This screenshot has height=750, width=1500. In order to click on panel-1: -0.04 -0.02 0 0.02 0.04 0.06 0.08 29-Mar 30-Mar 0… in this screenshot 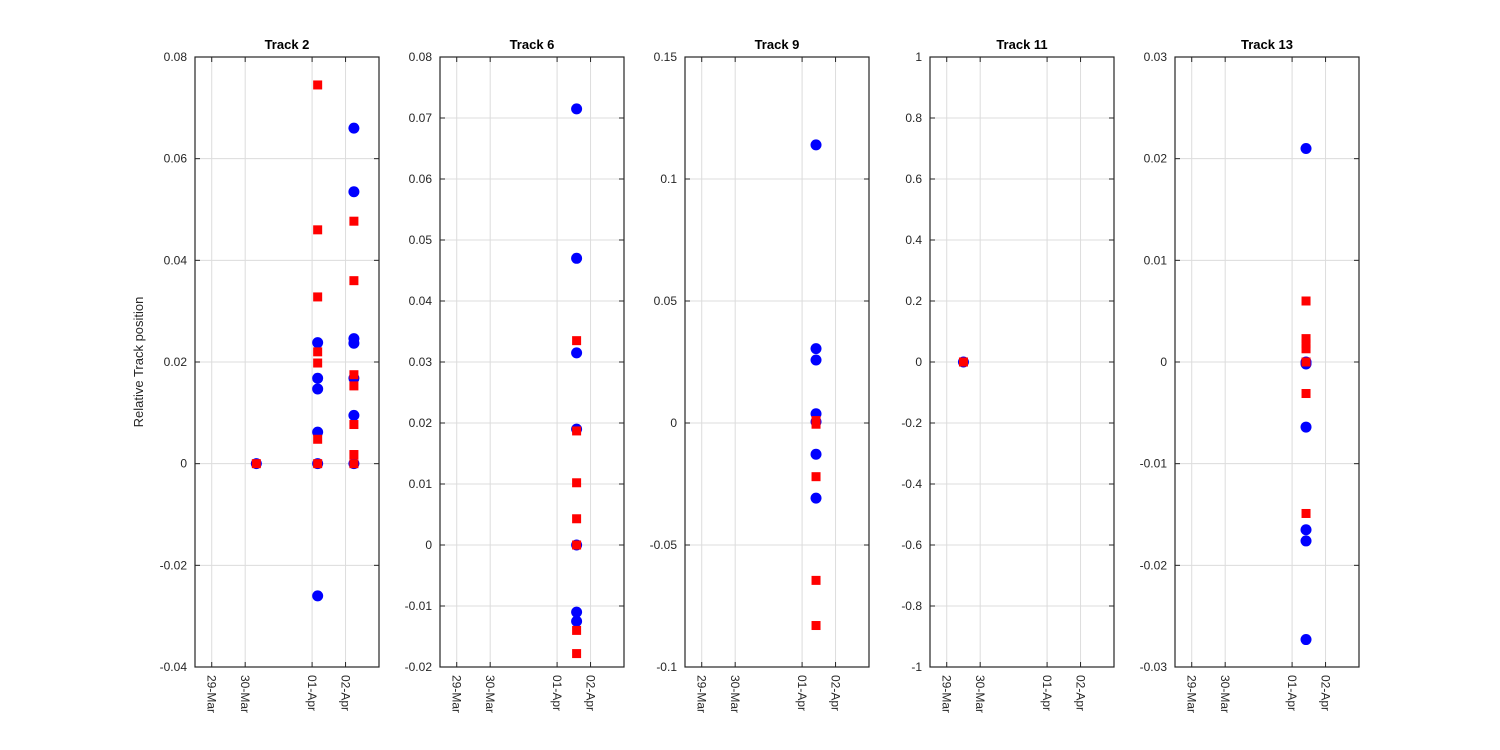, I will do `click(270, 375)`.